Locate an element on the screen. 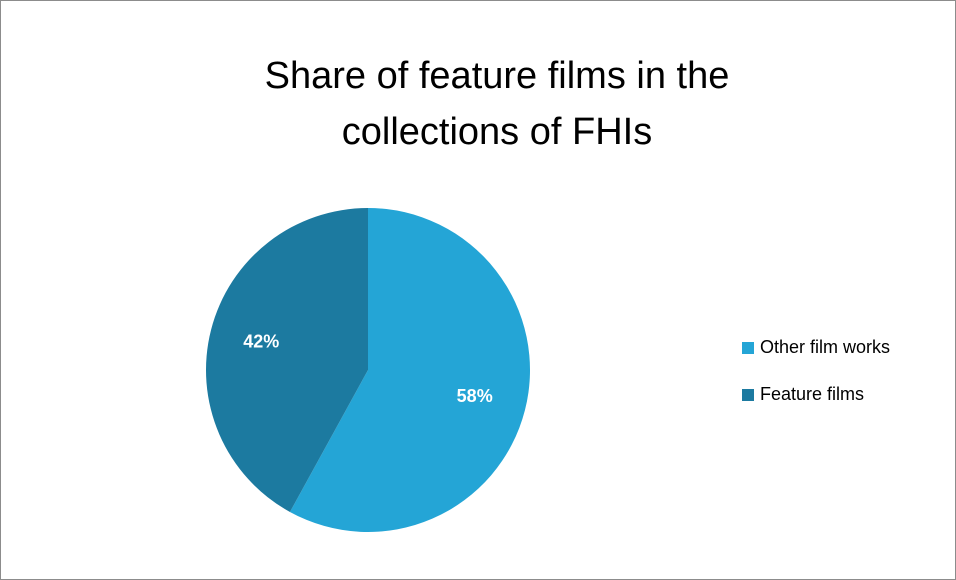 This screenshot has width=956, height=580. legend-label: Other film works is located at coordinates (825, 347).